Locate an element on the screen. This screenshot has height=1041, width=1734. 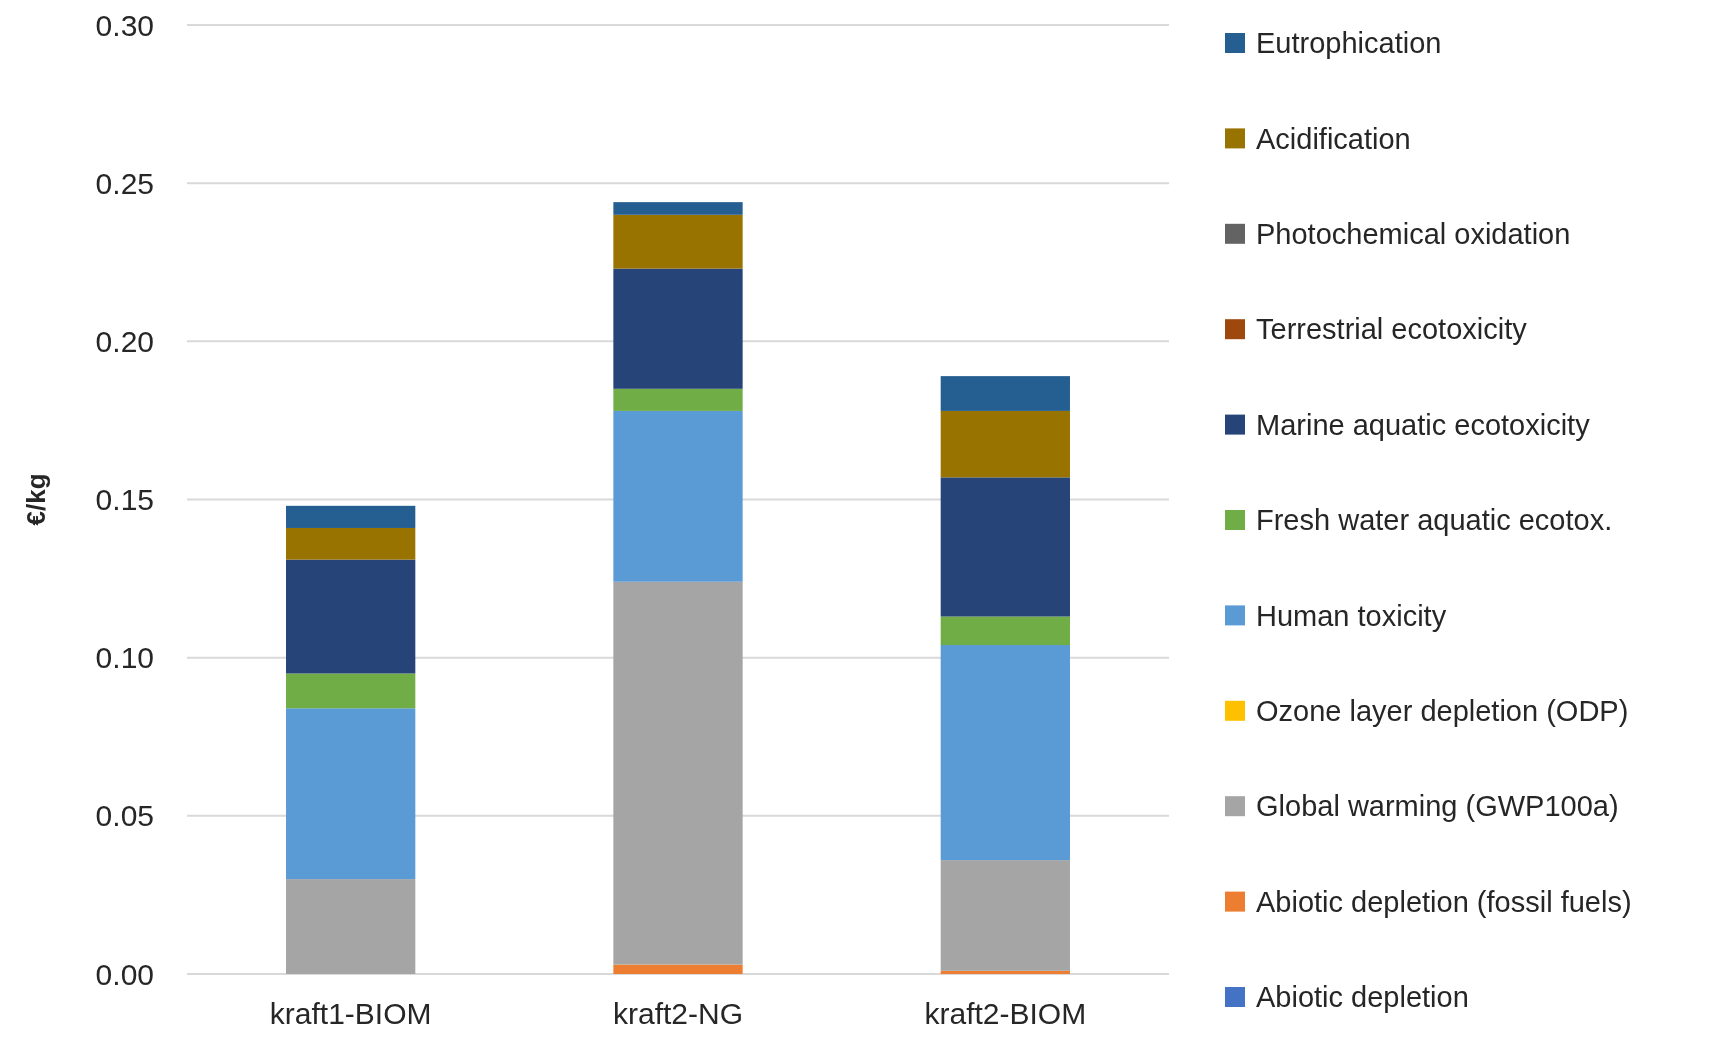
y-tick-label: 0.10 is located at coordinates (124, 658).